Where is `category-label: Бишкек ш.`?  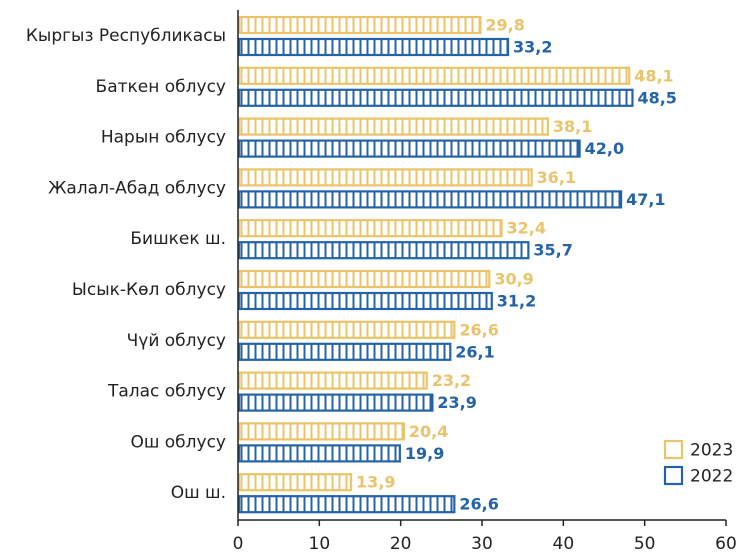
category-label: Бишкек ш. is located at coordinates (178, 239).